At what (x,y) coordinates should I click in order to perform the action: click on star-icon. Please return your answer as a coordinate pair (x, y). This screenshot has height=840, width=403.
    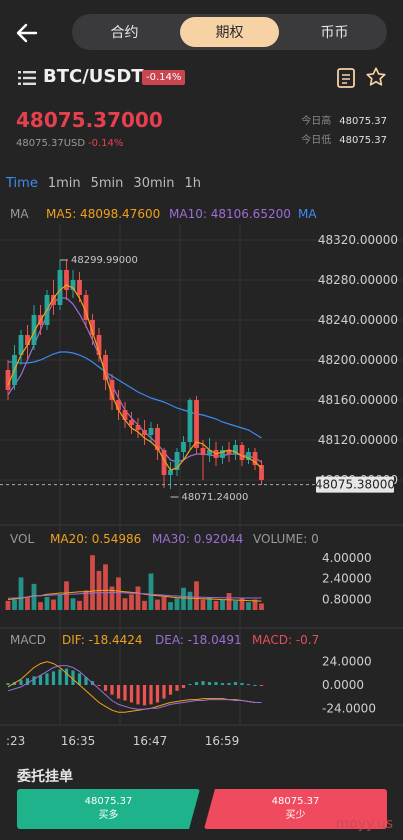
    Looking at the image, I should click on (376, 77).